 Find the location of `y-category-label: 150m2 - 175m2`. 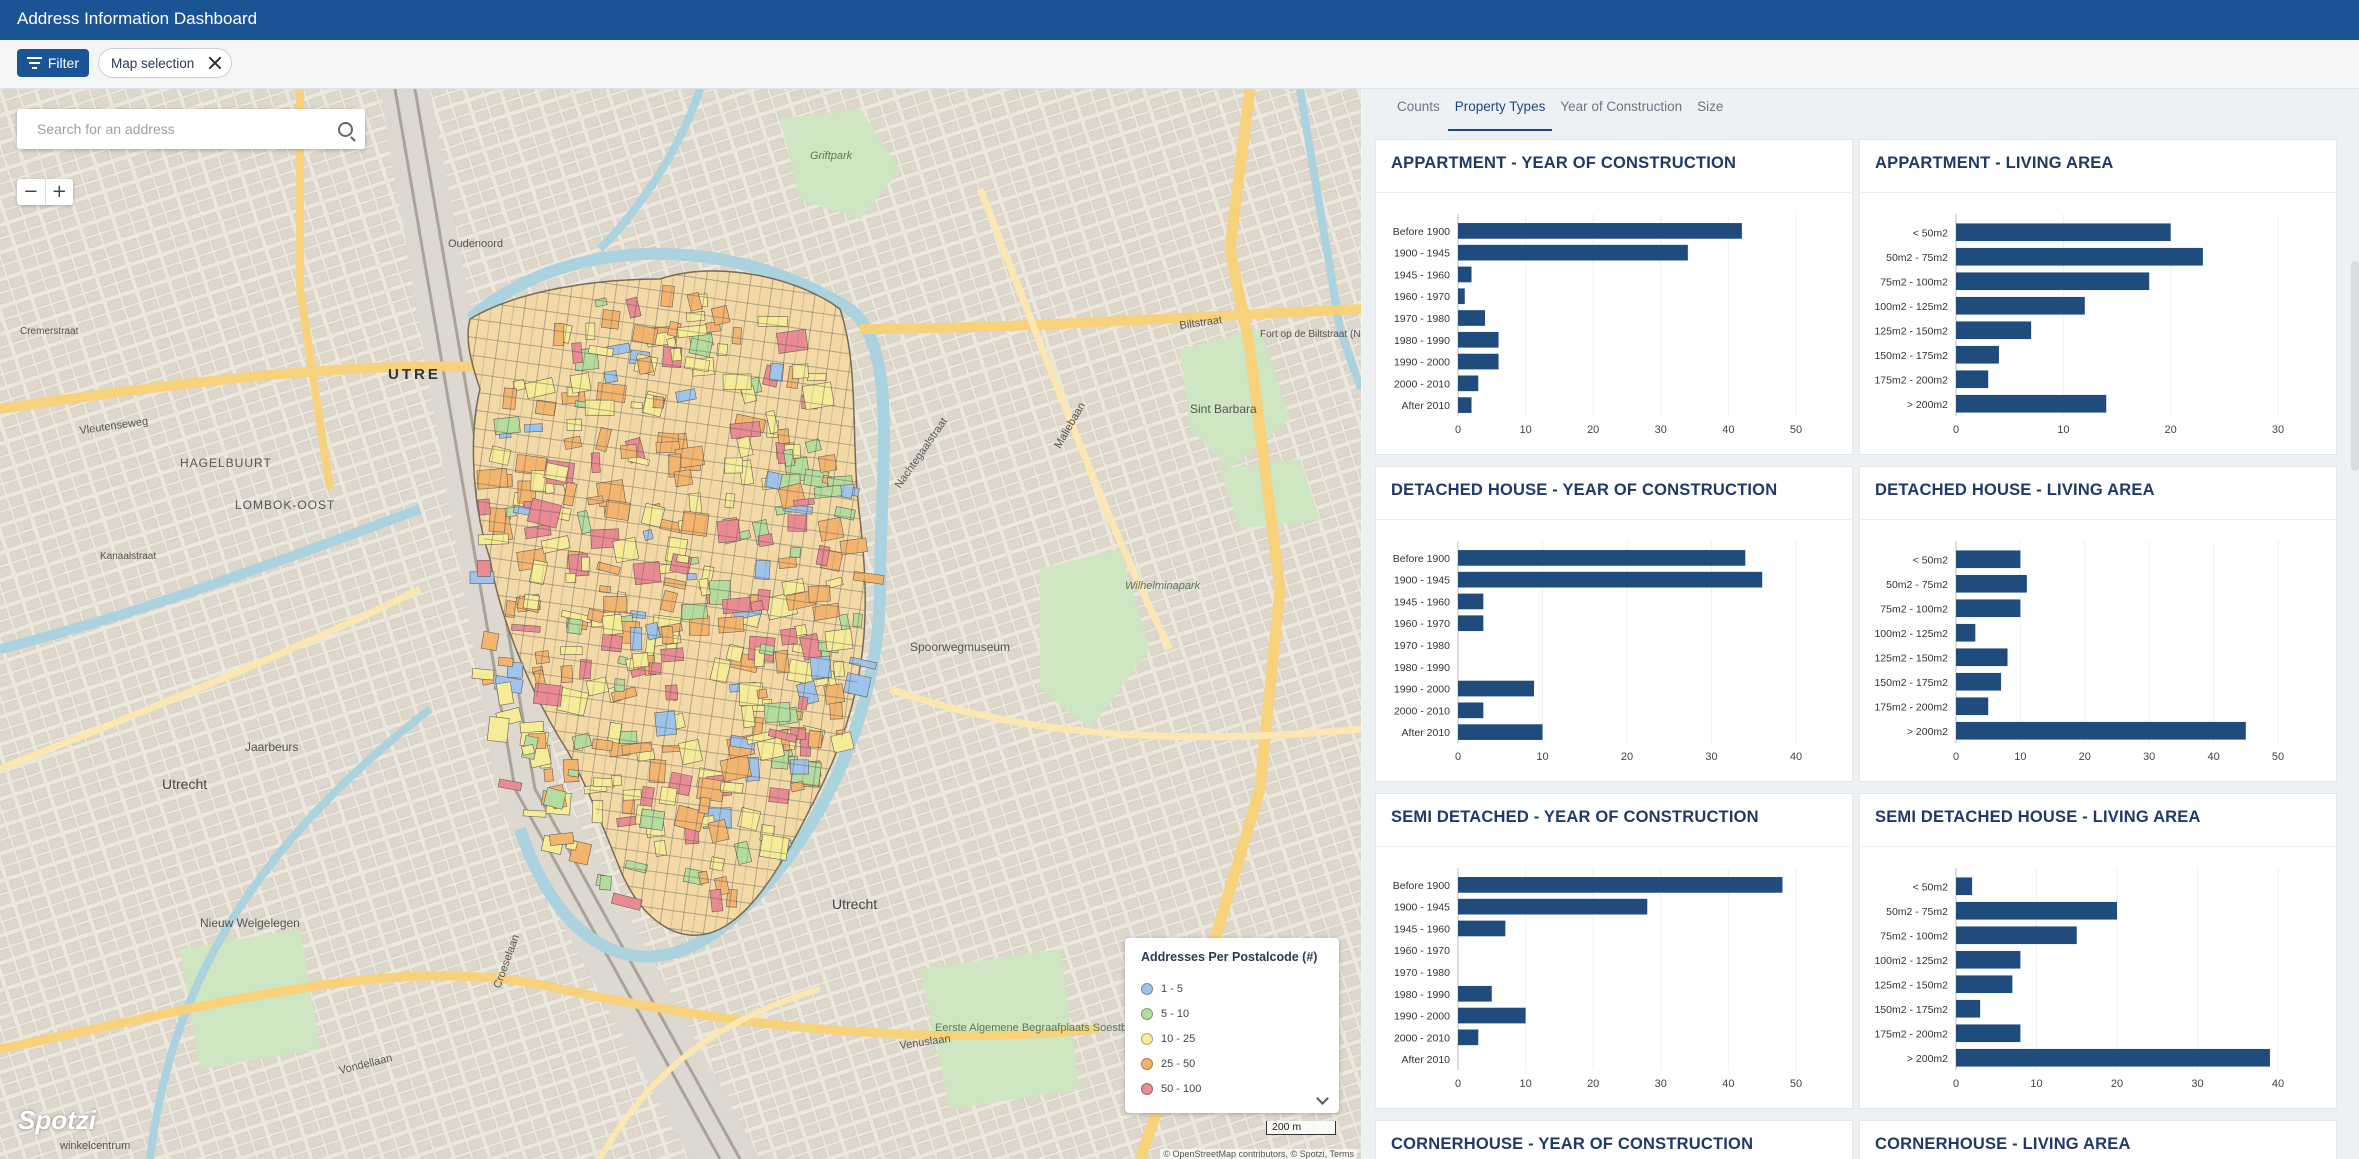

y-category-label: 150m2 - 175m2 is located at coordinates (1911, 356).